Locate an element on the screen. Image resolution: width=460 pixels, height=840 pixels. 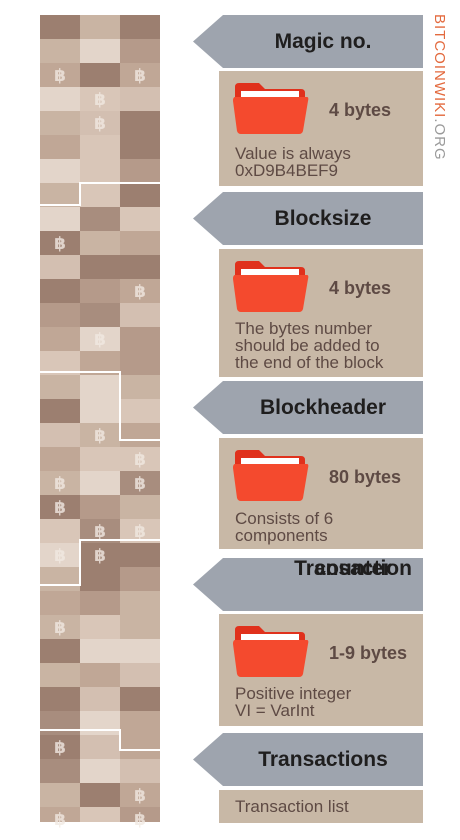
size-label: 1-9 bytes is located at coordinates (368, 653).